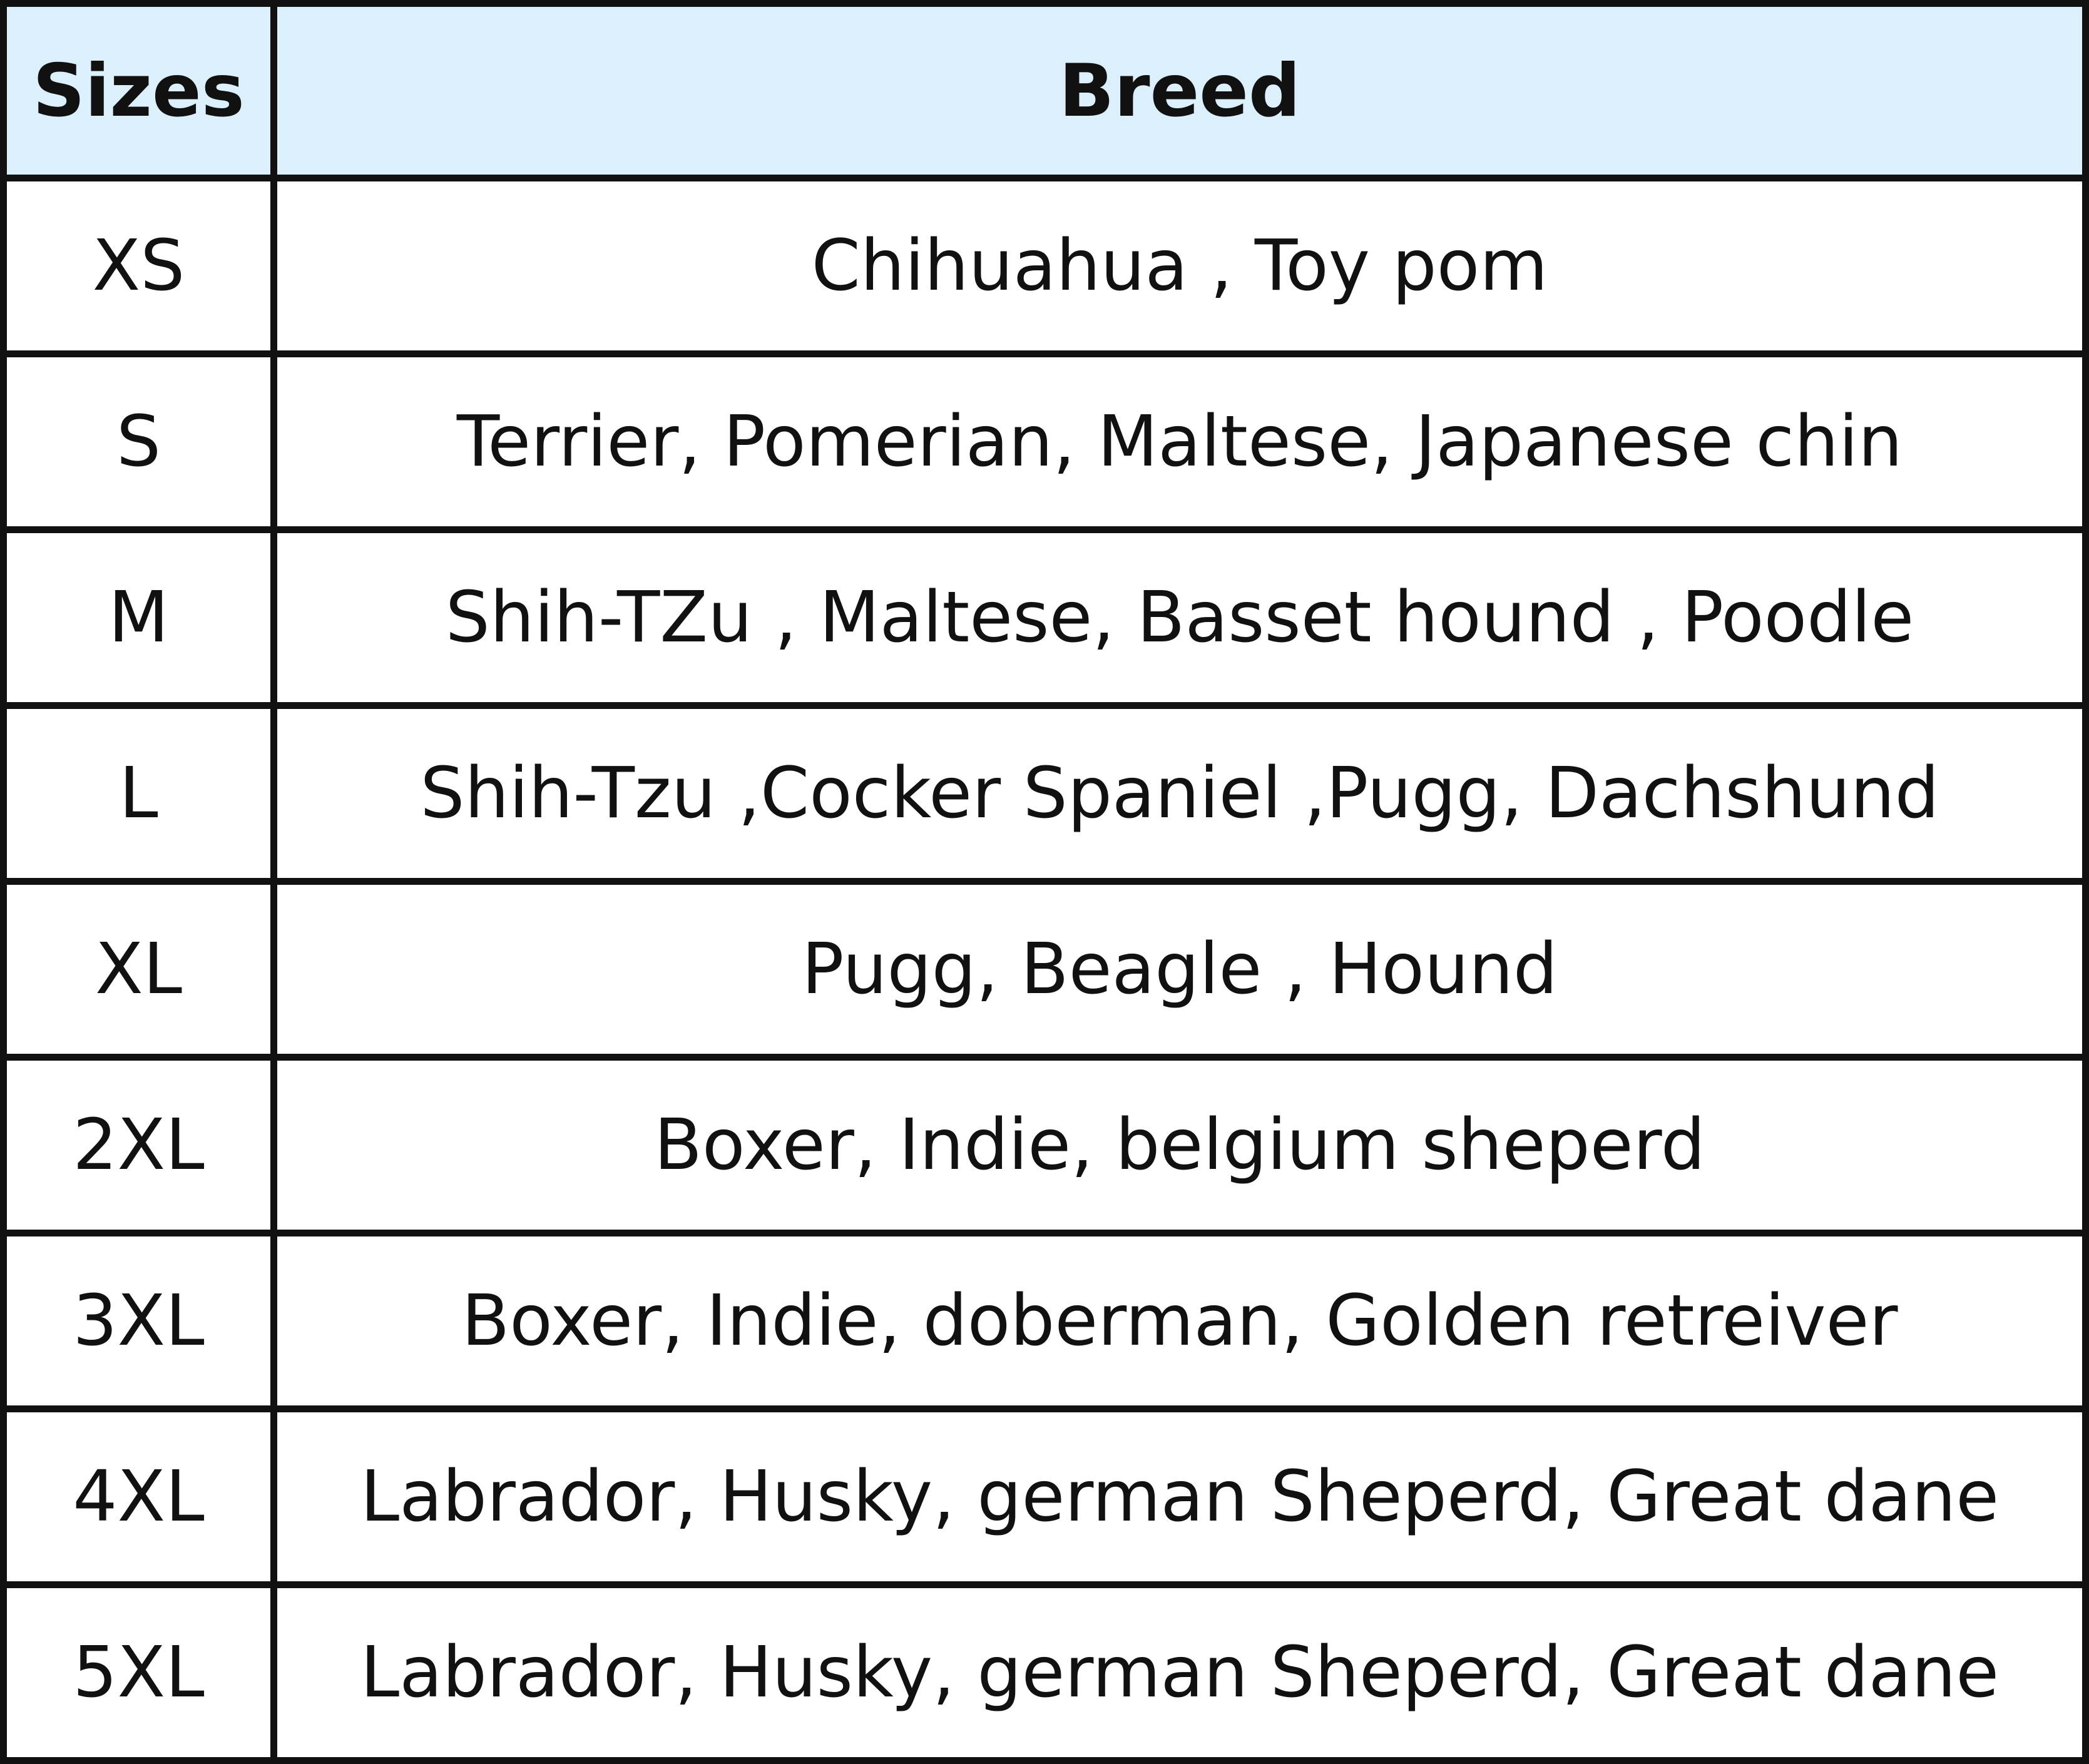 The width and height of the screenshot is (2089, 1764). Describe the element at coordinates (1179, 1145) in the screenshot. I see `breed-cell: Boxer, Indie, belgium sheperd` at that location.